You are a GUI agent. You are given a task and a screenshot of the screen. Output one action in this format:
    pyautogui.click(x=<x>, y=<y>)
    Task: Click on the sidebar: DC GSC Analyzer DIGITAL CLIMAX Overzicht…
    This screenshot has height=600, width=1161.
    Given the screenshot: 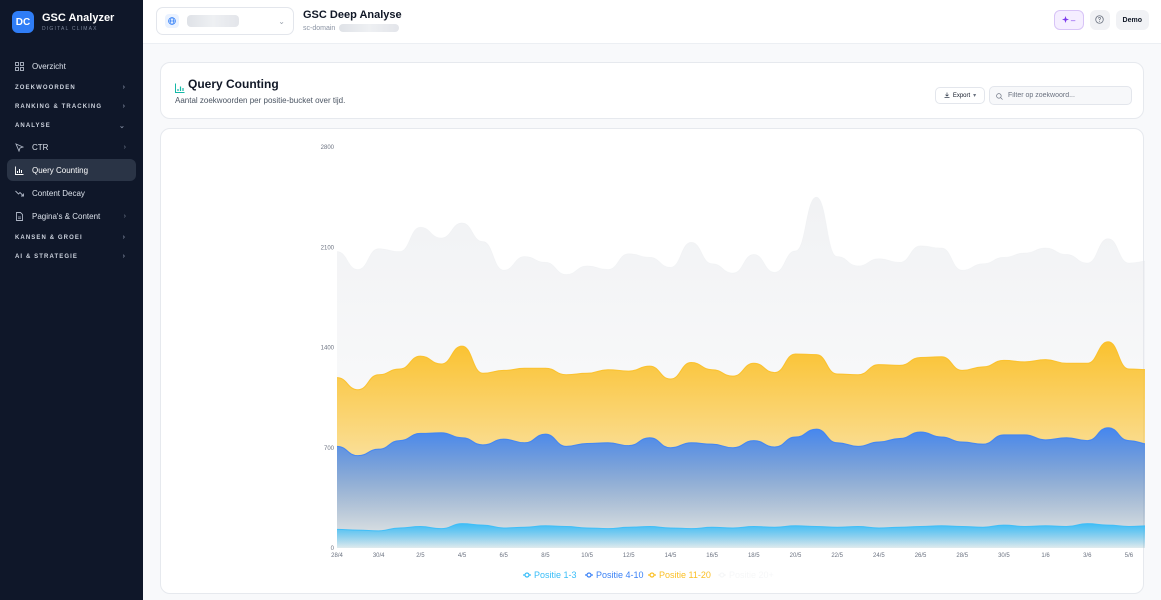 What is the action you would take?
    pyautogui.click(x=71, y=300)
    